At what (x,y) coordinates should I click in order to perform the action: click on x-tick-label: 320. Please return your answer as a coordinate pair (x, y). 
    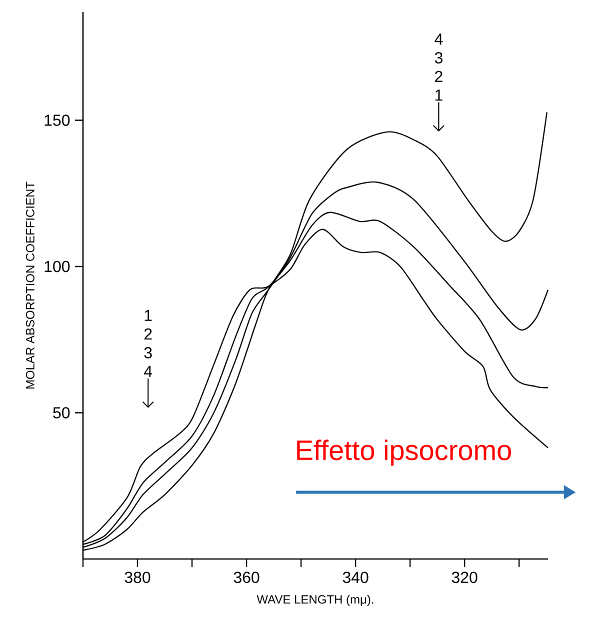
    Looking at the image, I should click on (465, 578).